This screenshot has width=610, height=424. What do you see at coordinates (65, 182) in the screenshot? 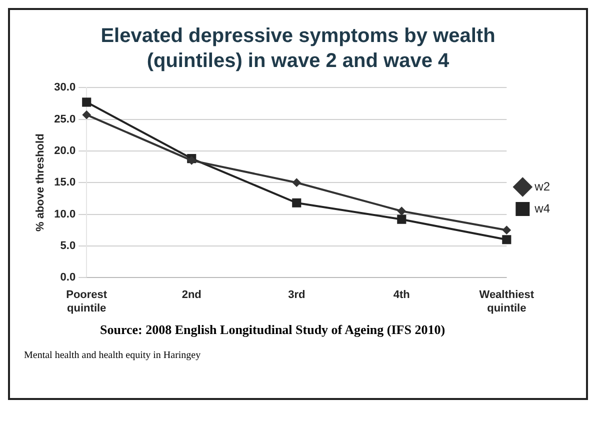
I see `y-tick-label: 15.0` at bounding box center [65, 182].